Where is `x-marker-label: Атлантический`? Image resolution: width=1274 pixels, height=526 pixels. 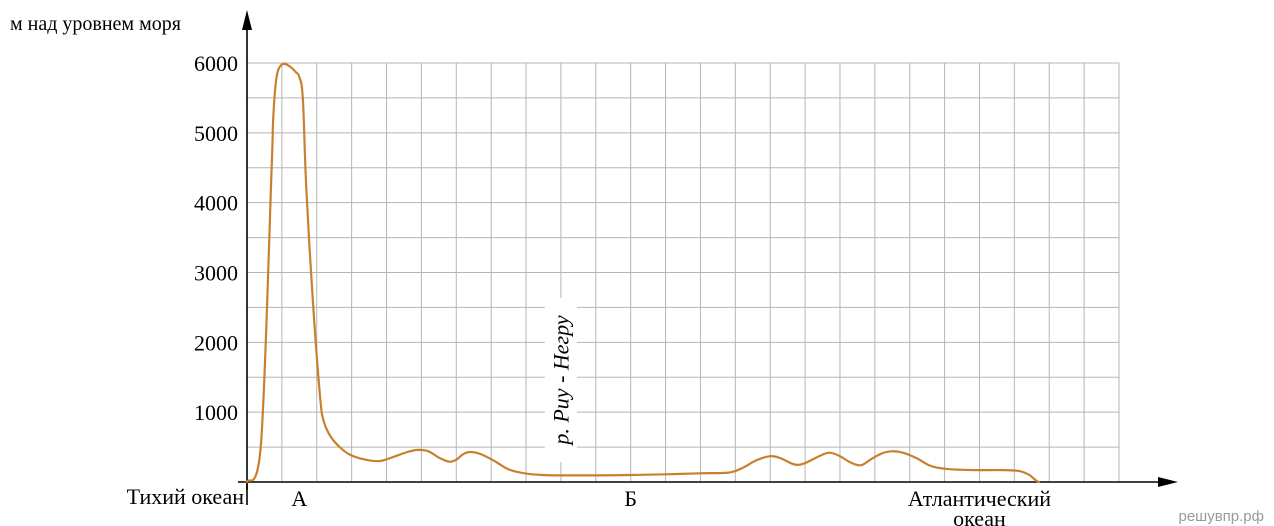
x-marker-label: Атлантический is located at coordinates (979, 498).